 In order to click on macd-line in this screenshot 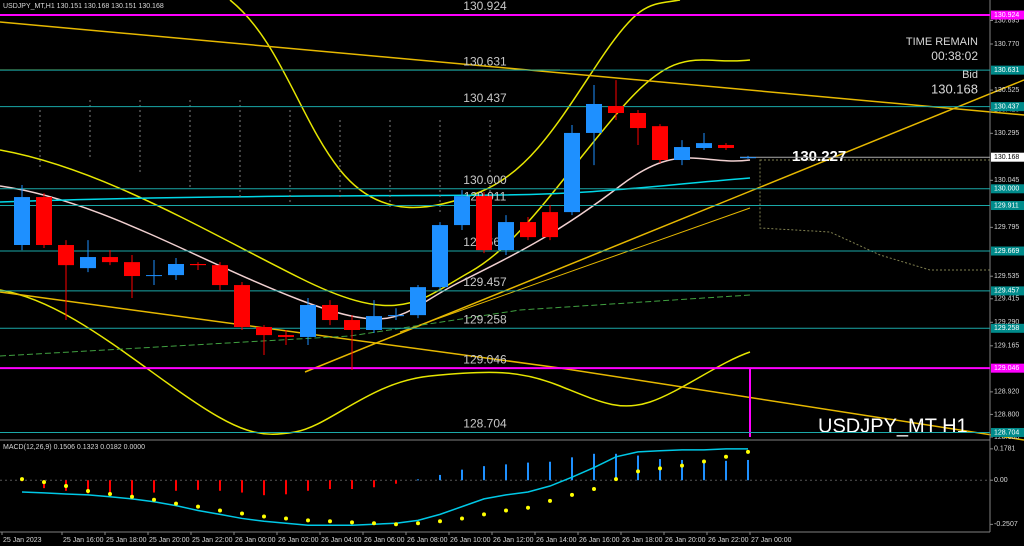, I will do `click(384, 487)`.